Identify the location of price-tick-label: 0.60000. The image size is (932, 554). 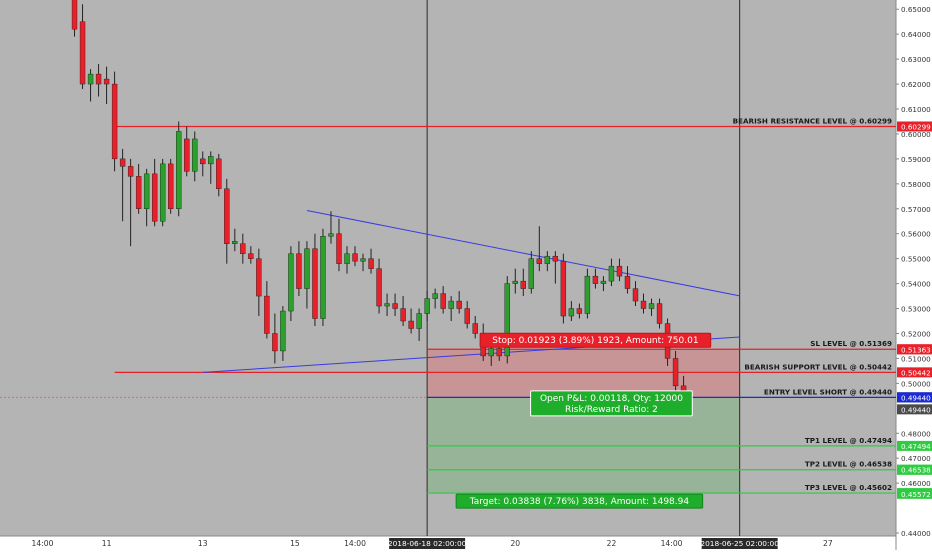
(916, 134).